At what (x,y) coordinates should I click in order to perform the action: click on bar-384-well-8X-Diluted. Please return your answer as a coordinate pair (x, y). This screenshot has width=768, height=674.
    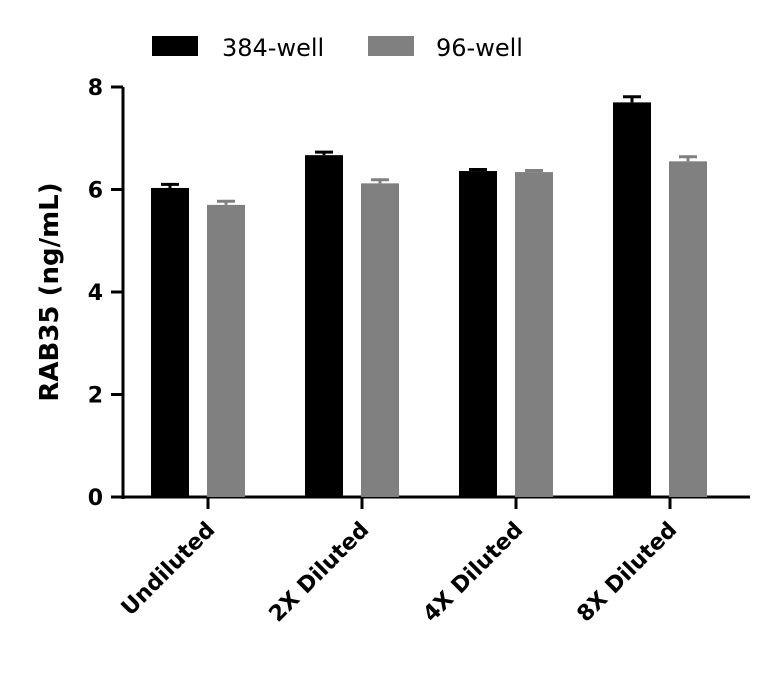
    Looking at the image, I should click on (632, 299).